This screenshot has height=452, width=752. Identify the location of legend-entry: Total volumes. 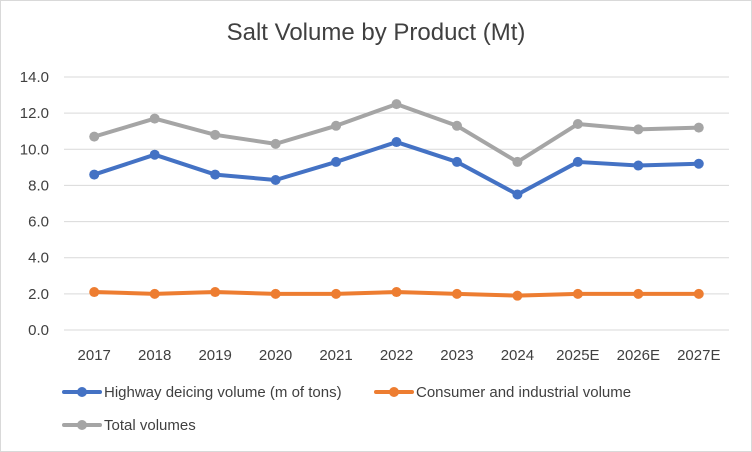
(129, 425).